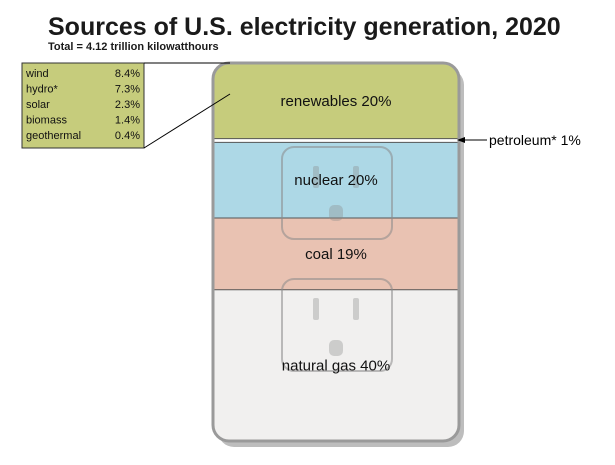  I want to click on breakdown-value: 0.4%, so click(127, 136).